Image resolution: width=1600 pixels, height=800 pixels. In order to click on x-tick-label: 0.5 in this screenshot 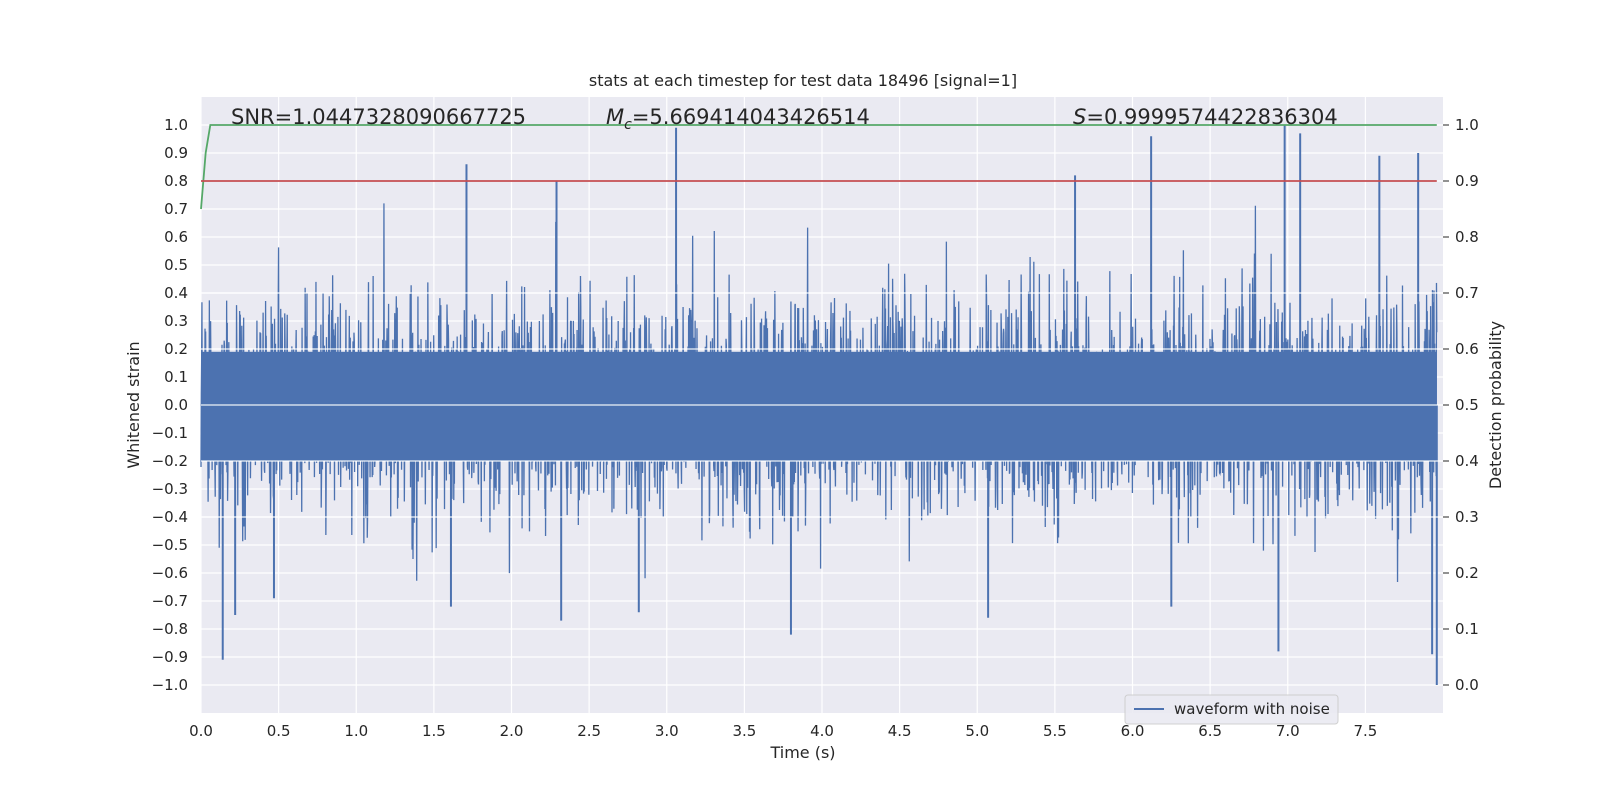, I will do `click(279, 731)`.